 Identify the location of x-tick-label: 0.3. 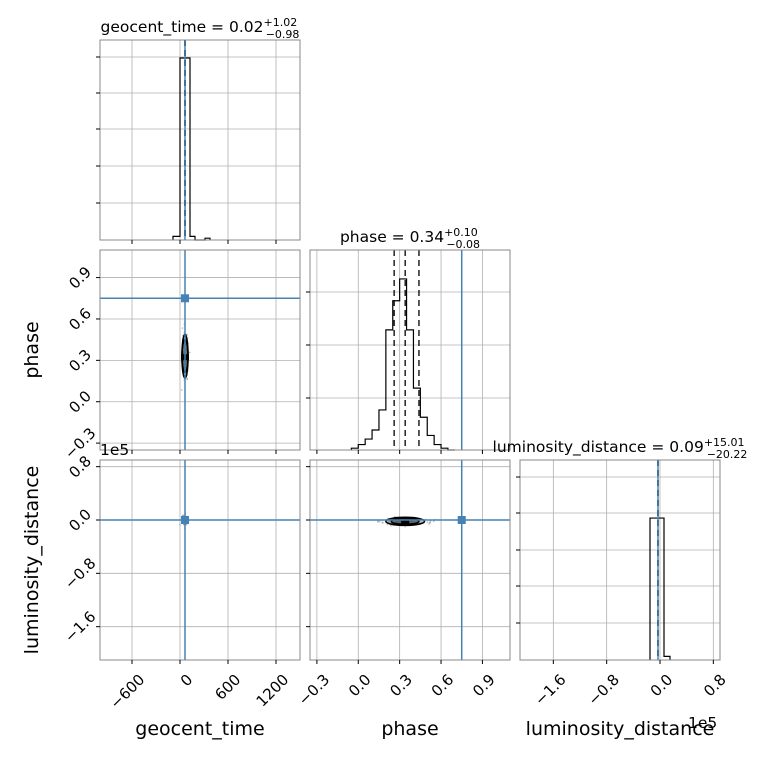
(401, 686).